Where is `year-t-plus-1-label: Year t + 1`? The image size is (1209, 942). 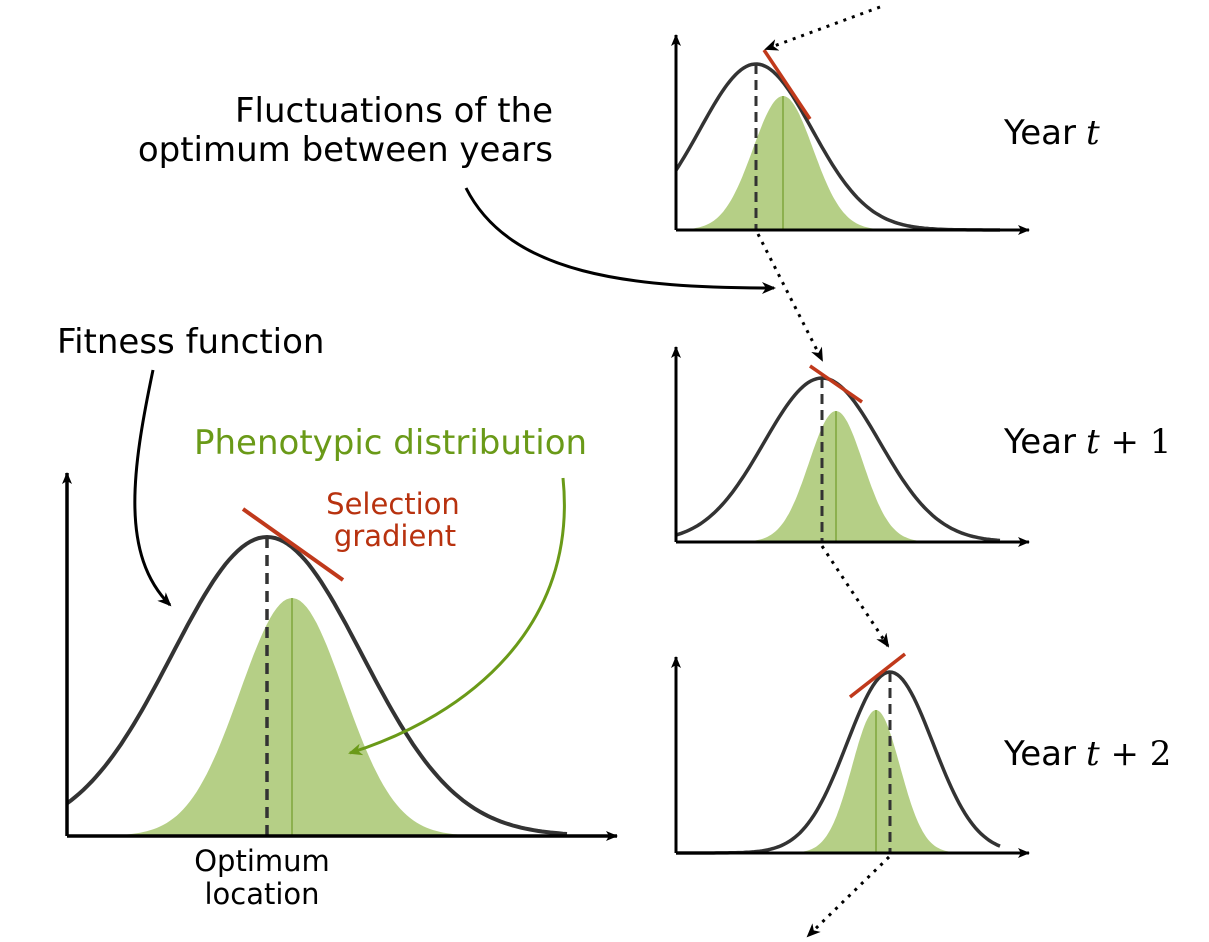 year-t-plus-1-label: Year t + 1 is located at coordinates (1087, 442).